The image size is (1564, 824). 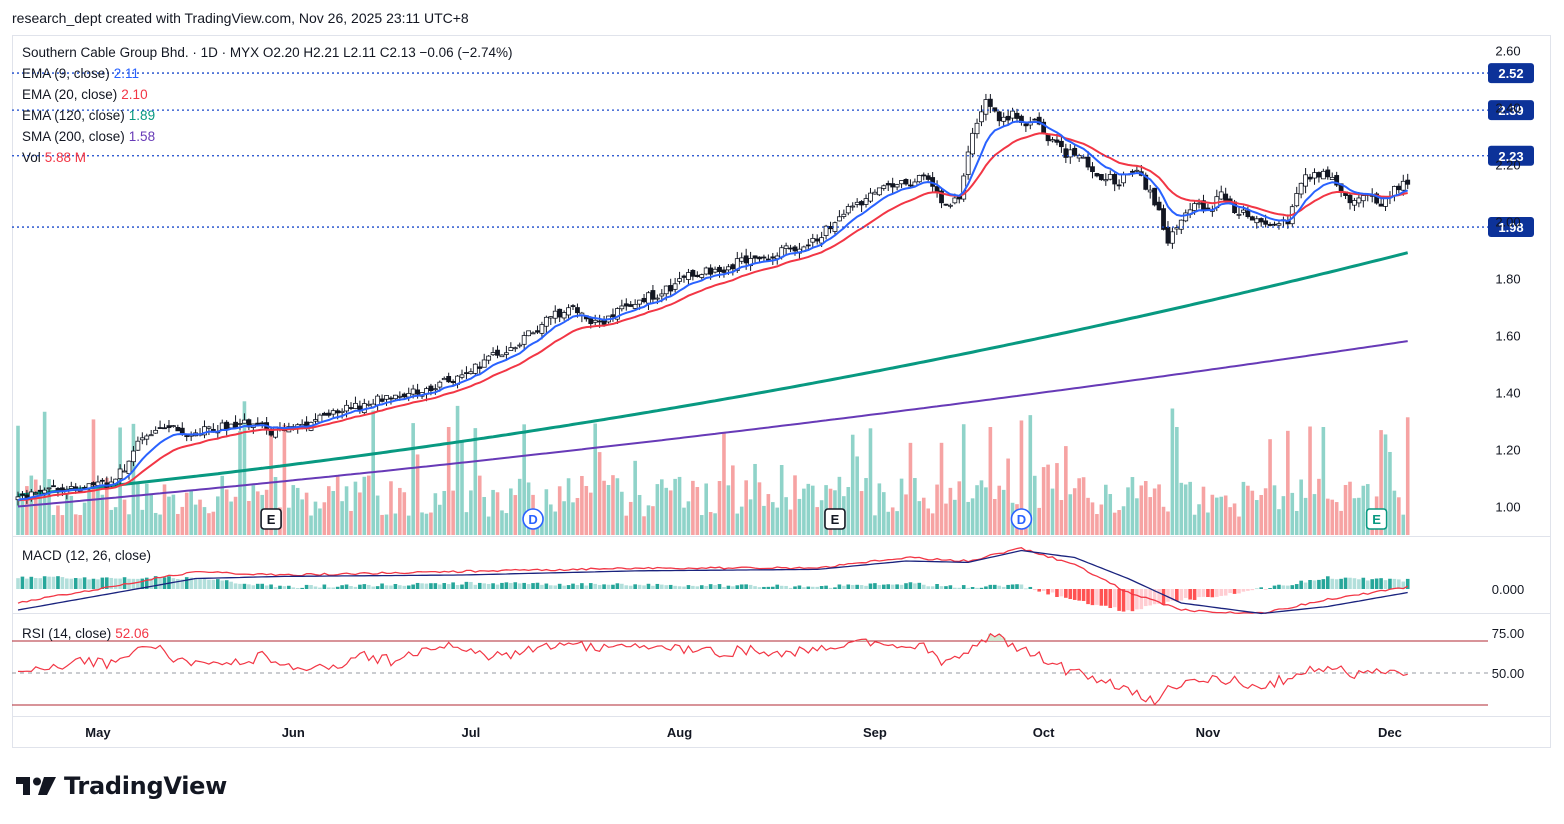 What do you see at coordinates (73, 136) in the screenshot?
I see `sma200-label: SMA (200, close)` at bounding box center [73, 136].